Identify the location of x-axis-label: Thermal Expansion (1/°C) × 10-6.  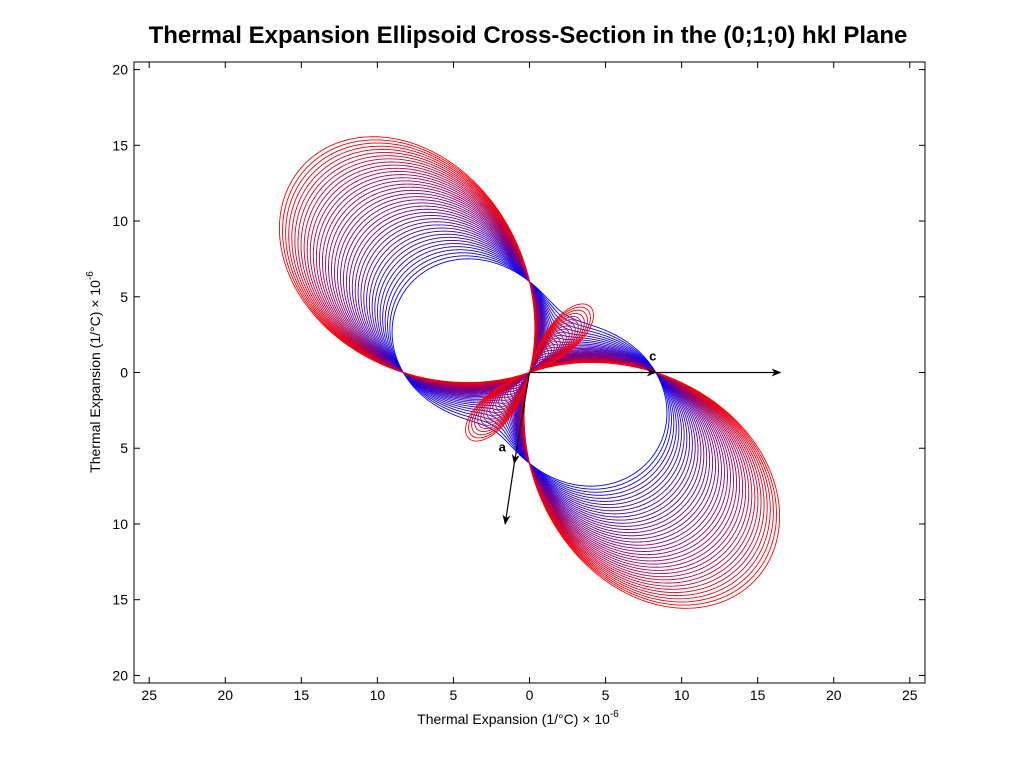
(518, 718).